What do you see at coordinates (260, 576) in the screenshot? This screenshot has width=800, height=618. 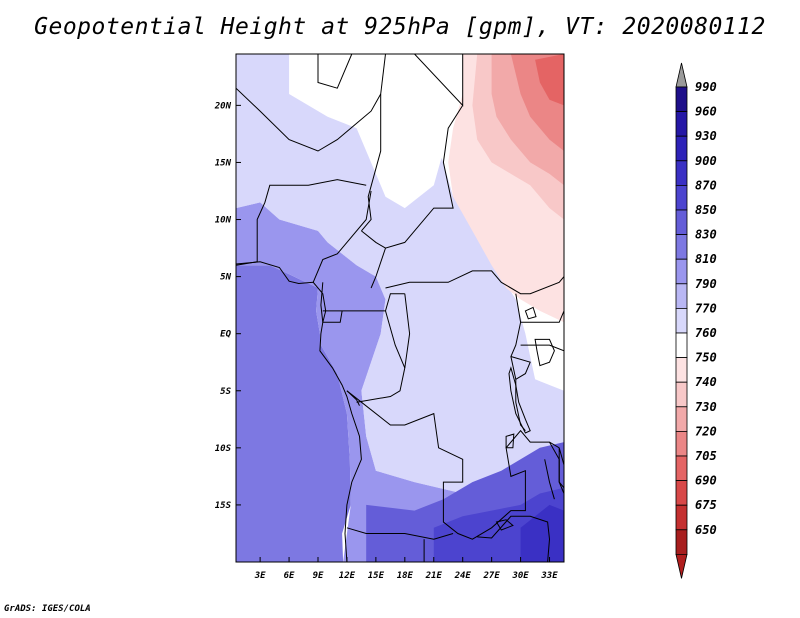 I see `lon-tick-label: 3E` at bounding box center [260, 576].